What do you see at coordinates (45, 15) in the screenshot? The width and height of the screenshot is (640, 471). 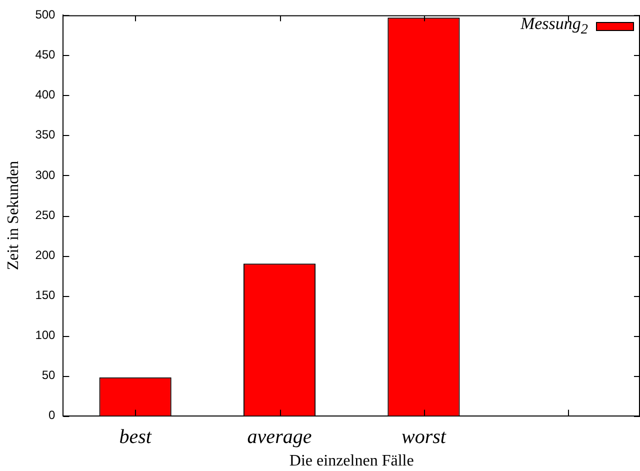 I see `y-tick-label: 500` at bounding box center [45, 15].